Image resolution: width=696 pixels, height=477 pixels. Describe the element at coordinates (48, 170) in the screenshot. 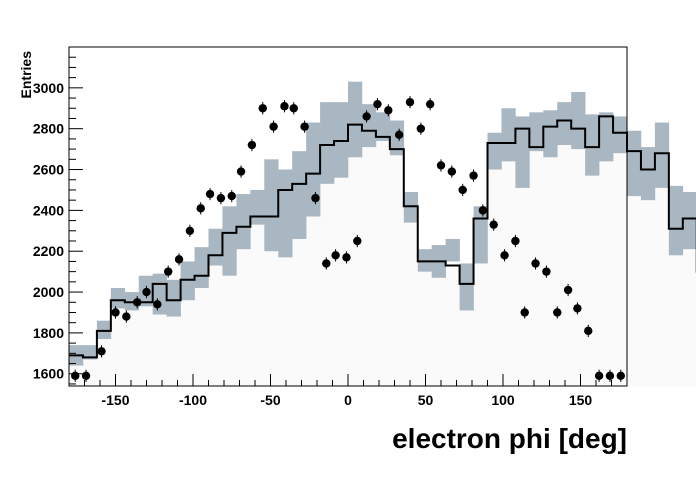

I see `y-tick-label: 2600` at that location.